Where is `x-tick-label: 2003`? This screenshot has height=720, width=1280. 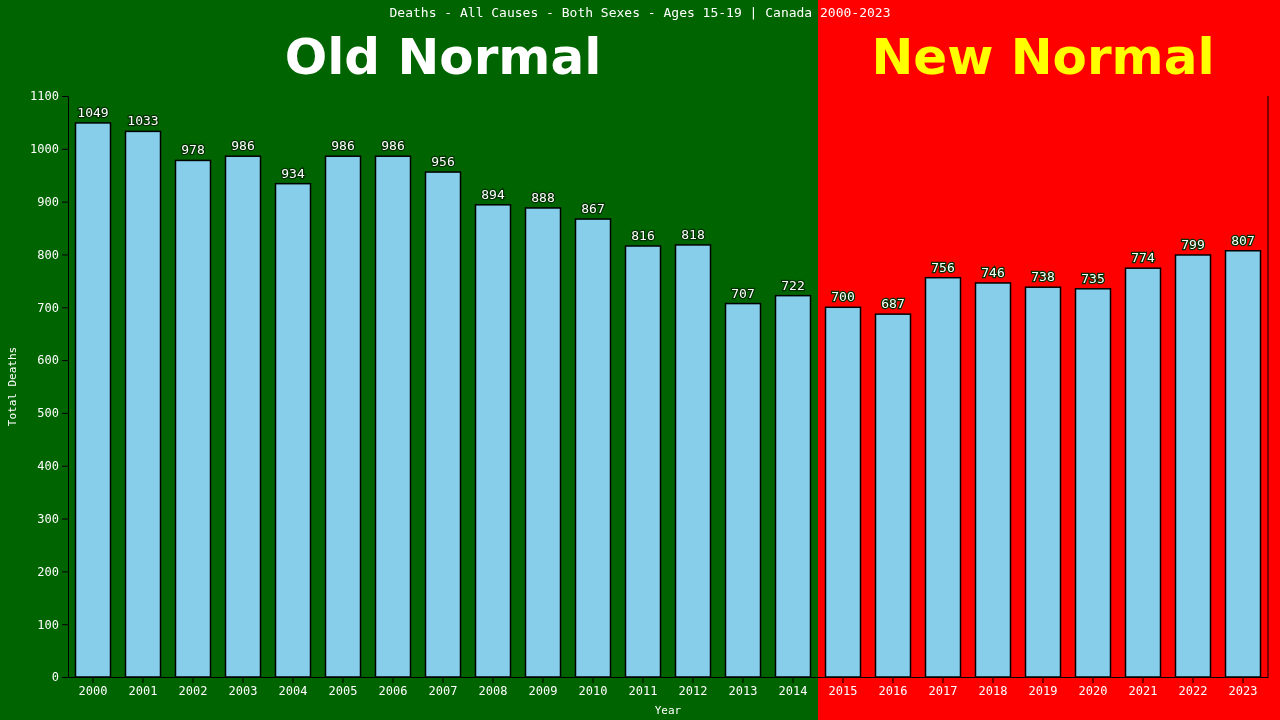 x-tick-label: 2003 is located at coordinates (243, 690).